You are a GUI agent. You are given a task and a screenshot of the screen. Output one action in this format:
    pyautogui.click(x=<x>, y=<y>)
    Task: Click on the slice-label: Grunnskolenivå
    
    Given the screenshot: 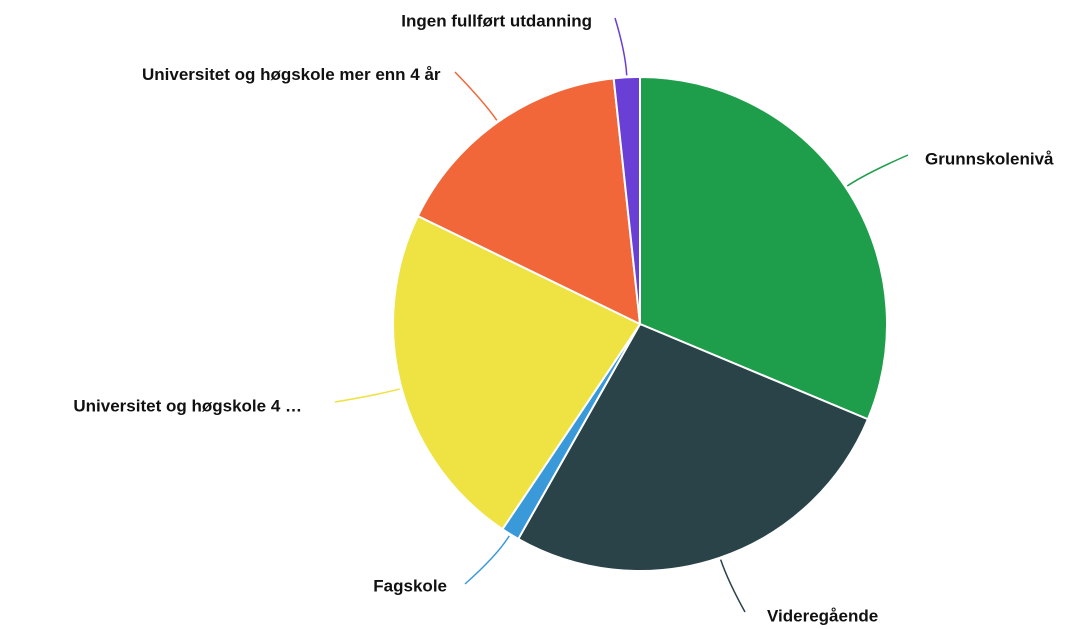 What is the action you would take?
    pyautogui.click(x=989, y=158)
    